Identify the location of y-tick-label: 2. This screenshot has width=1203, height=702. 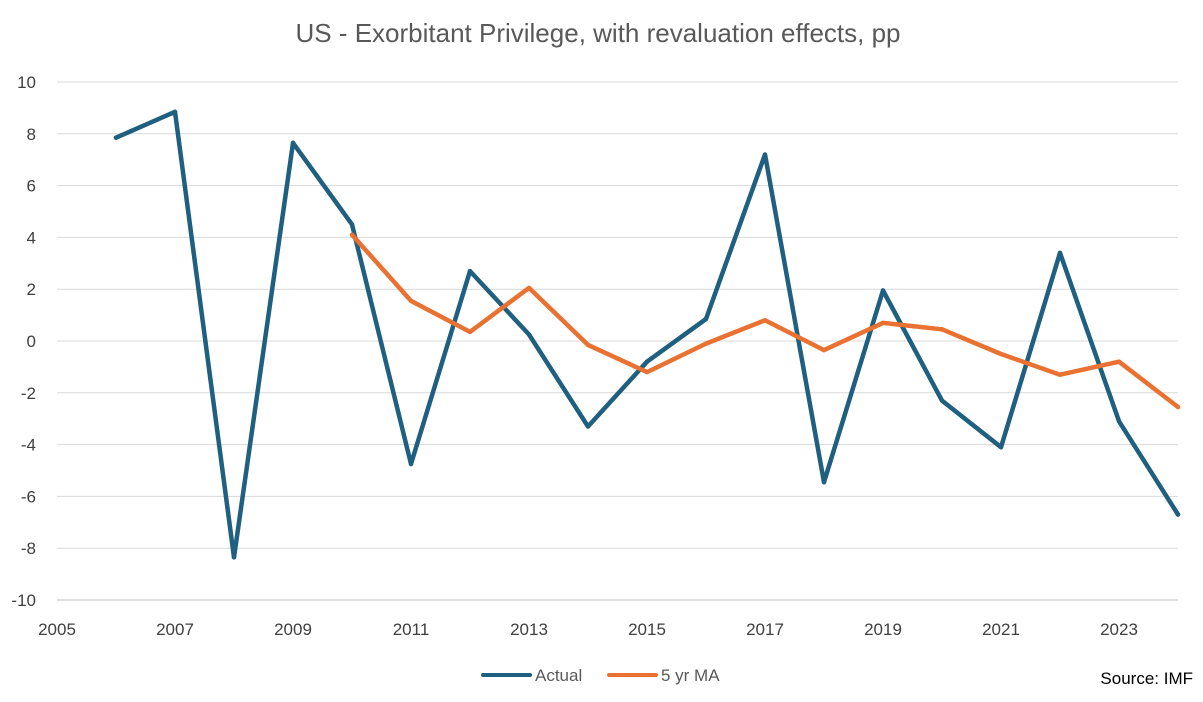
(31, 289).